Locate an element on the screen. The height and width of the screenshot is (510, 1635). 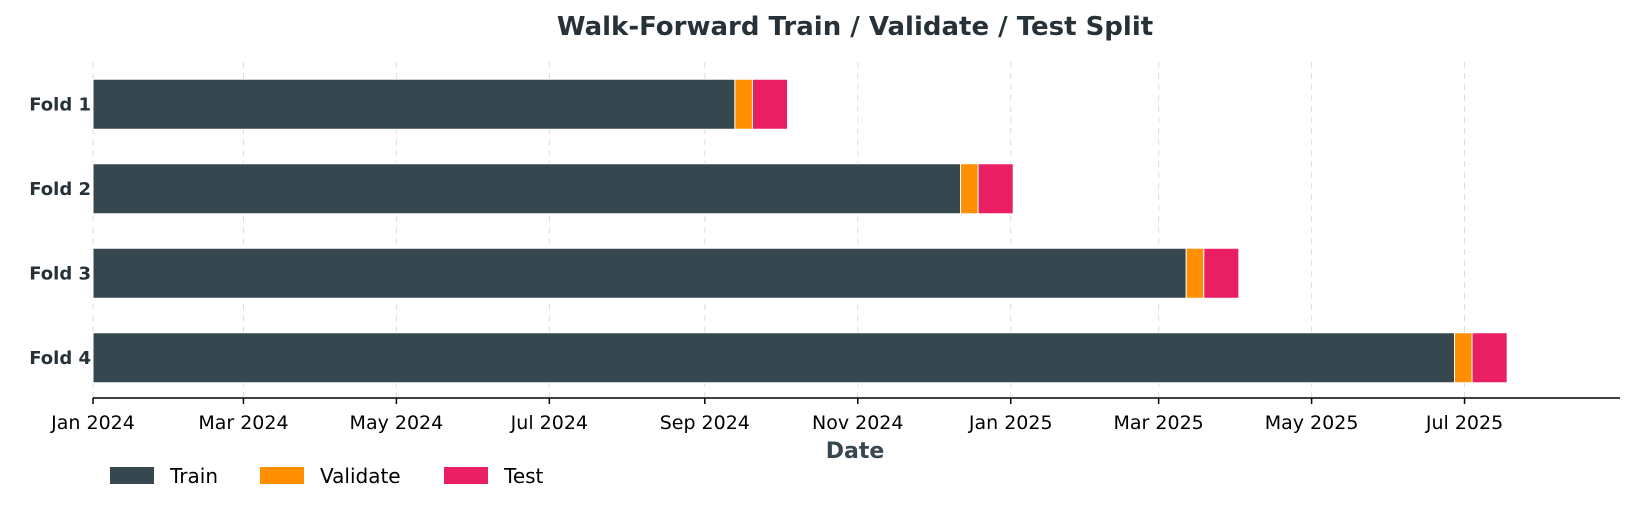
x-tick-label: May 2025 is located at coordinates (1312, 423).